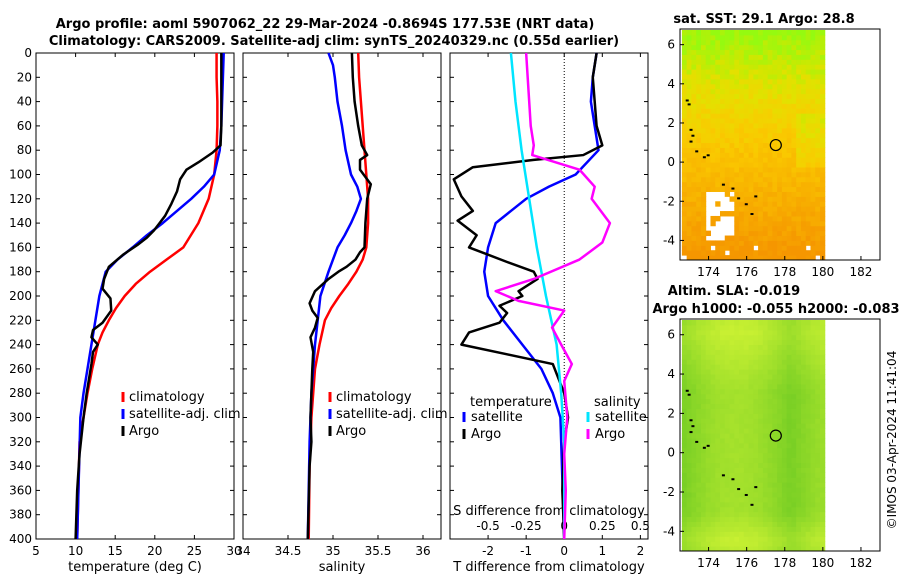  What do you see at coordinates (20, 199) in the screenshot?
I see `y-tick-label: 120` at bounding box center [20, 199].